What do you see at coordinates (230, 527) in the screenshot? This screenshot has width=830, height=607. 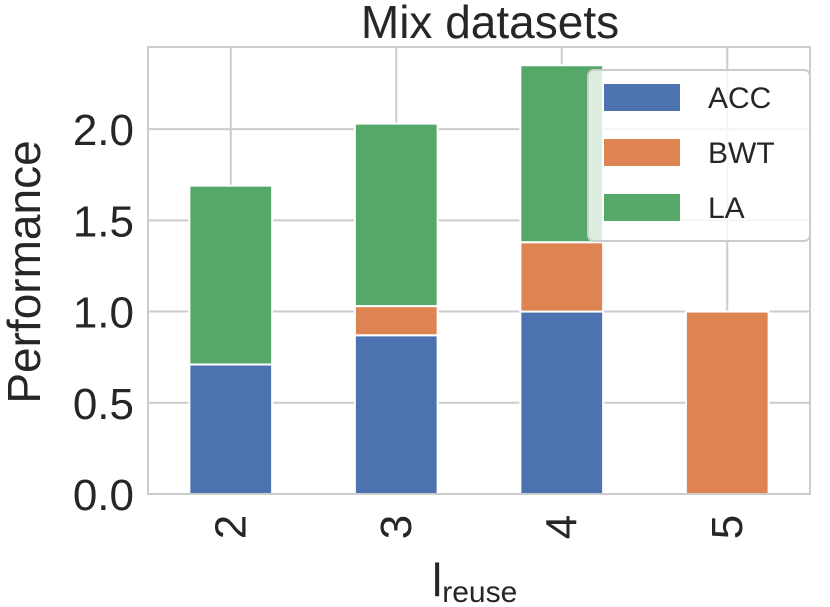 I see `x-tick-label: 2` at bounding box center [230, 527].